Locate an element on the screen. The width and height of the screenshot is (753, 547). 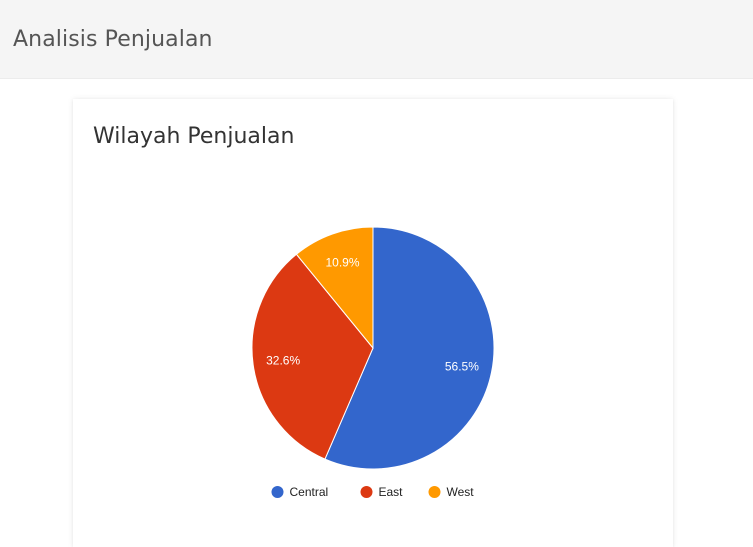
legend-marker-east is located at coordinates (366, 492).